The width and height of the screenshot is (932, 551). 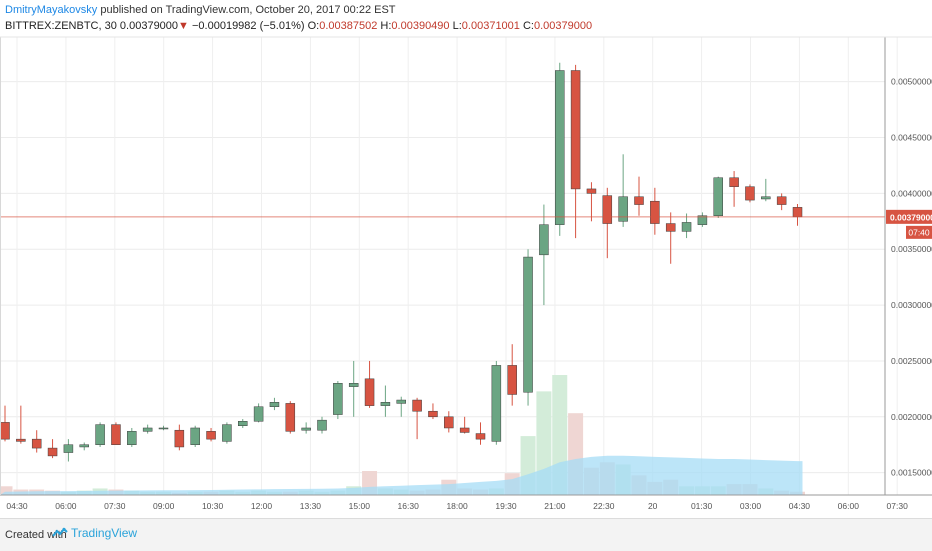 I want to click on author-link: DmitryMayakovsky, so click(x=51, y=10).